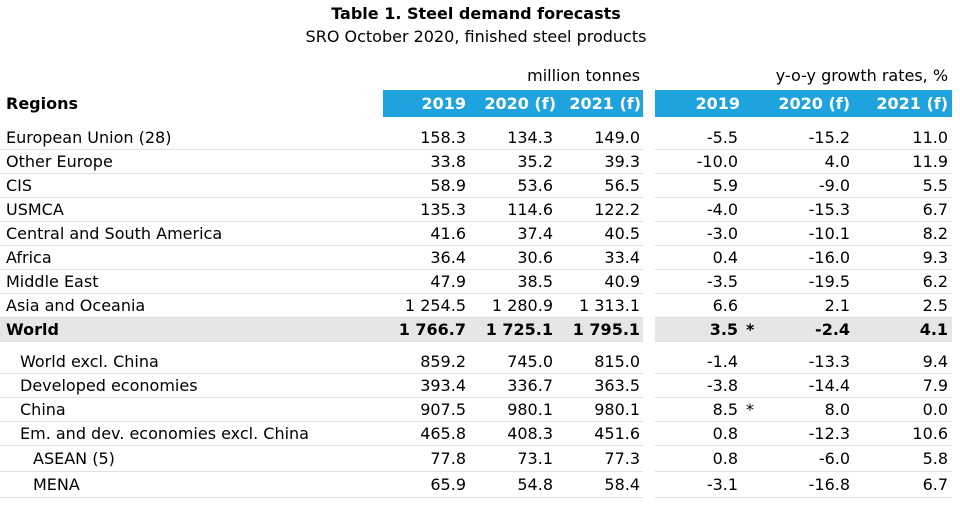 The image size is (960, 506). What do you see at coordinates (905, 305) in the screenshot?
I see `growth-value-cell: 2.5` at bounding box center [905, 305].